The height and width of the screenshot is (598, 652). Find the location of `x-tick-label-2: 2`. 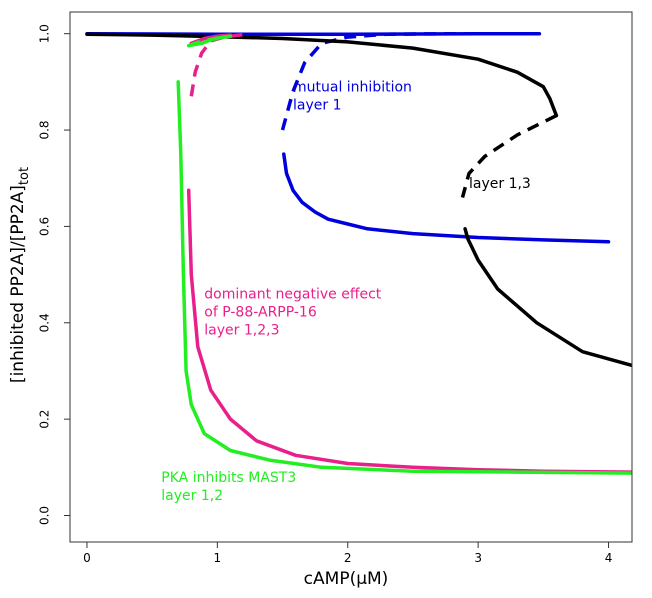

x-tick-label-2: 2 is located at coordinates (348, 558).